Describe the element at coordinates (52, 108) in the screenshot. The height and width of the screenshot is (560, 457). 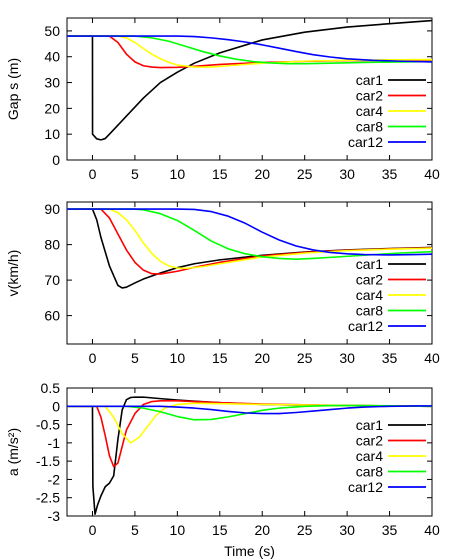
I see `y-tick-label: 20` at that location.